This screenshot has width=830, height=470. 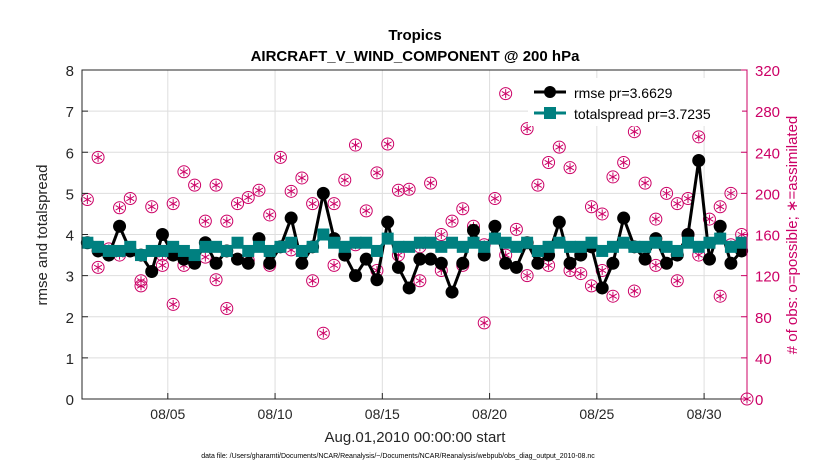 What do you see at coordinates (792, 235) in the screenshot?
I see `y-right-axis-label: # of obs: o=possible; ∗=assimilated` at bounding box center [792, 235].